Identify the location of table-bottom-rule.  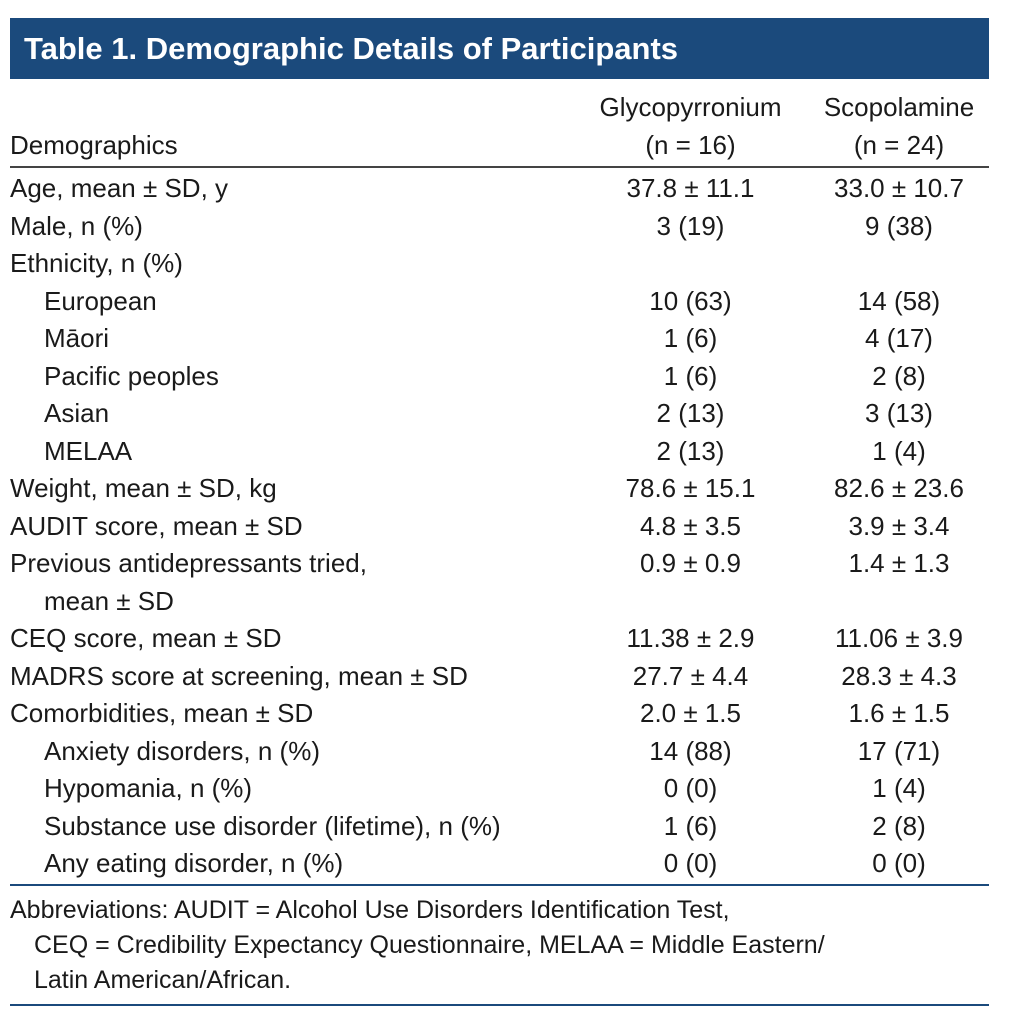
(499, 885).